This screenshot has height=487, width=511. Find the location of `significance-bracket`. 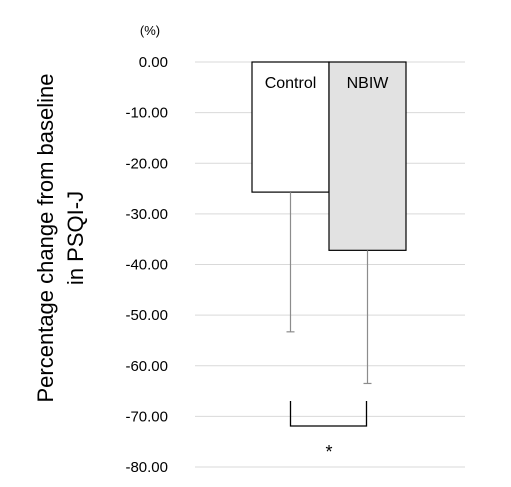

significance-bracket is located at coordinates (328, 414).